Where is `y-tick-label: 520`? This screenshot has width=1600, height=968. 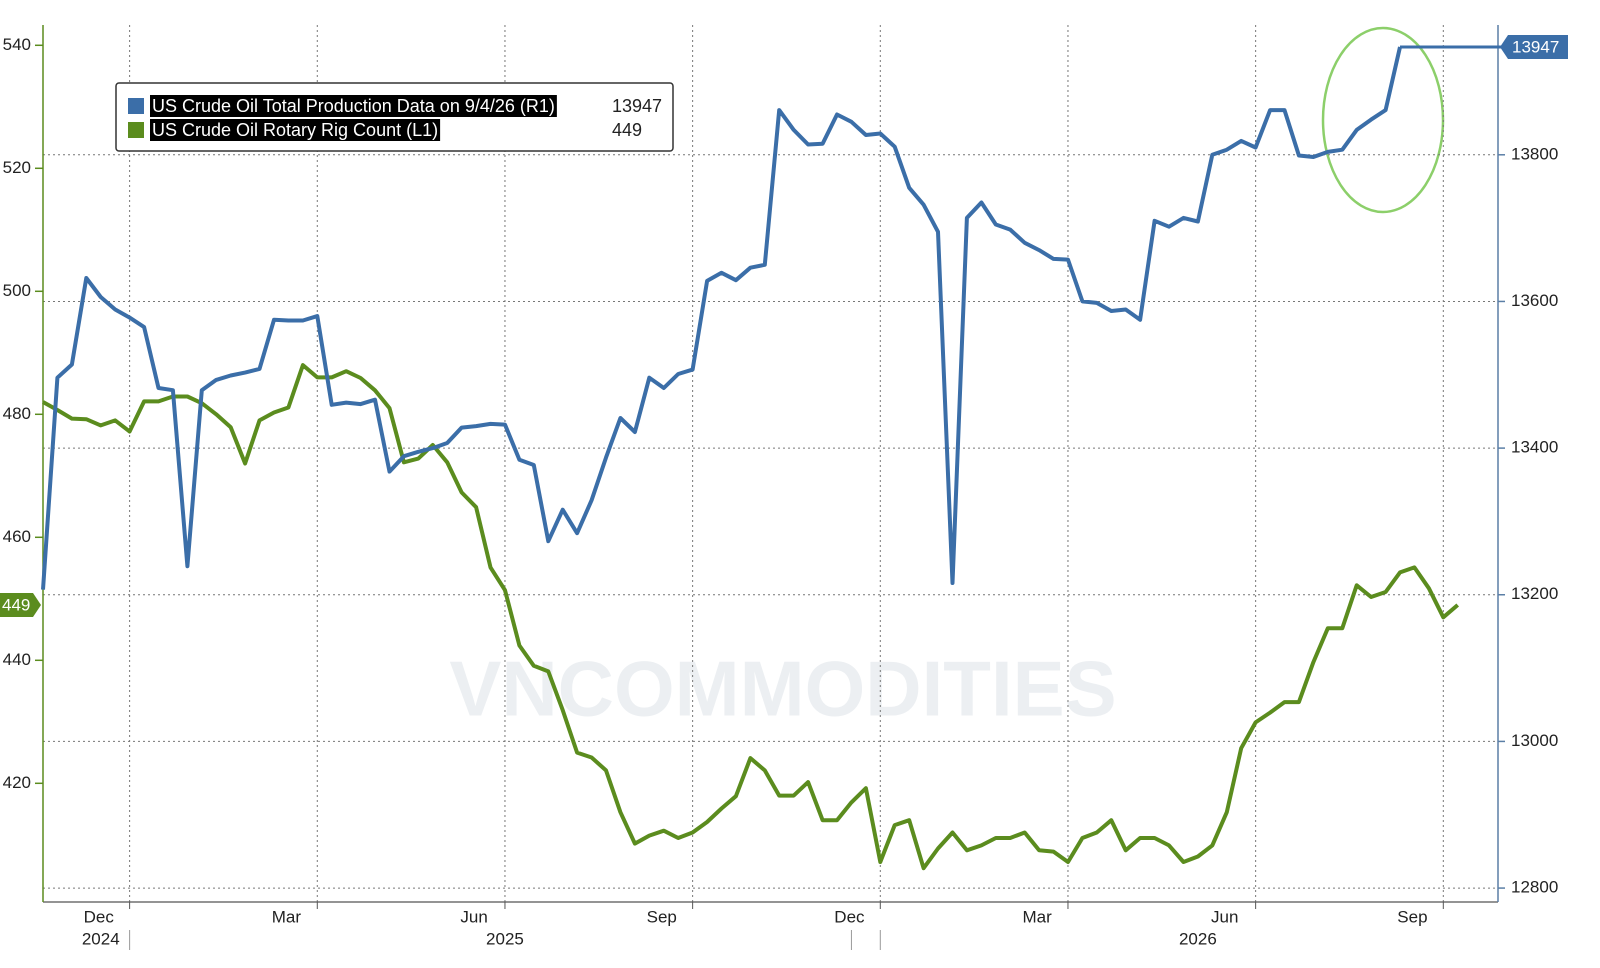 y-tick-label: 520 is located at coordinates (17, 167).